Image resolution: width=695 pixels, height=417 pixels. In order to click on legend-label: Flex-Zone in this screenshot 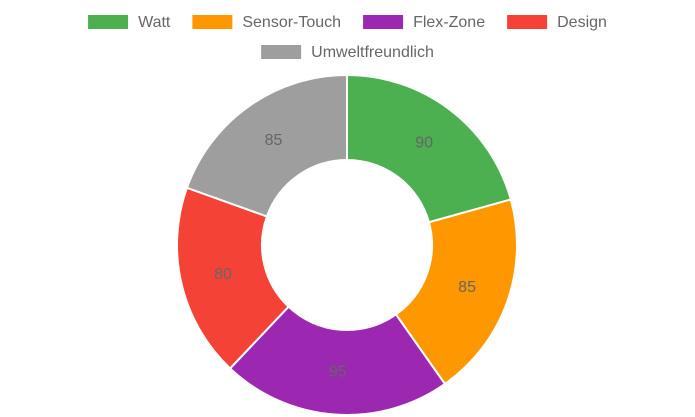, I will do `click(449, 22)`.